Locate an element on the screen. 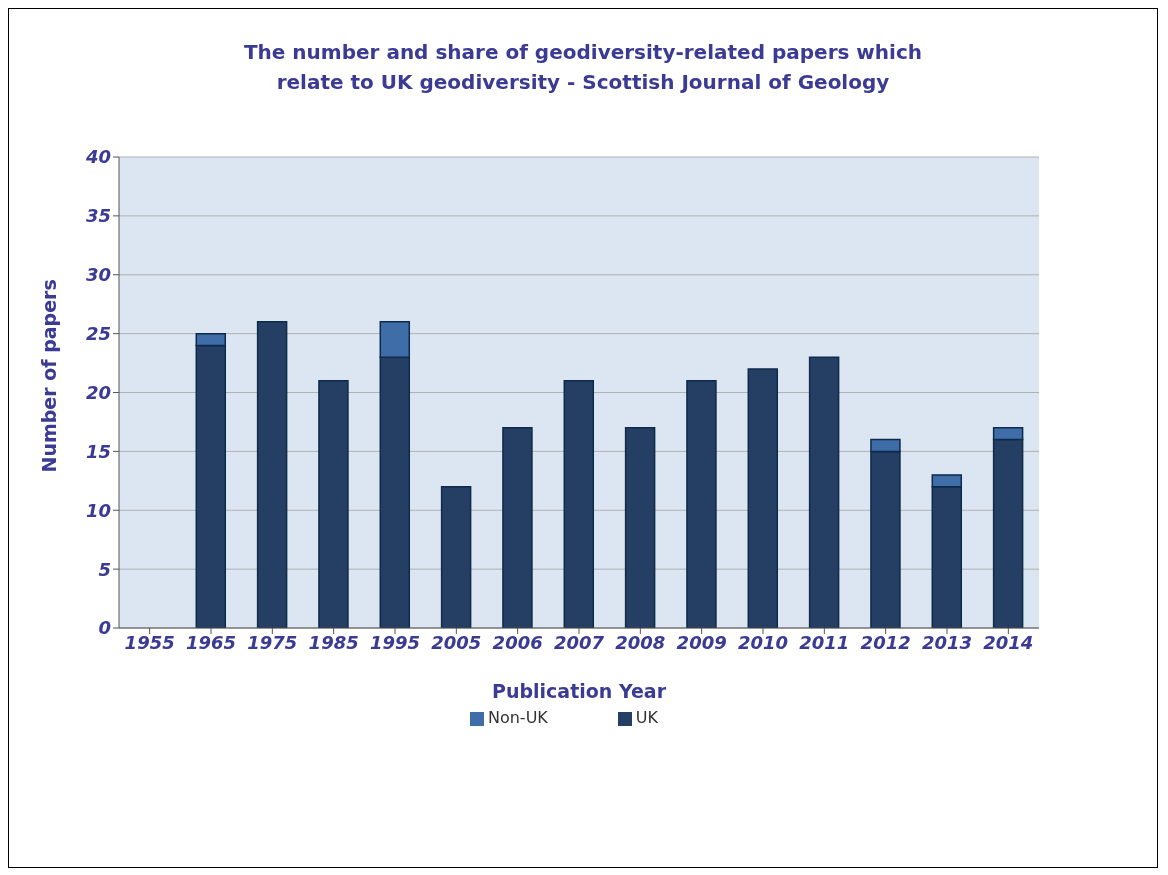 Image resolution: width=1168 pixels, height=875 pixels. legend-label: Non-UK is located at coordinates (517, 717).